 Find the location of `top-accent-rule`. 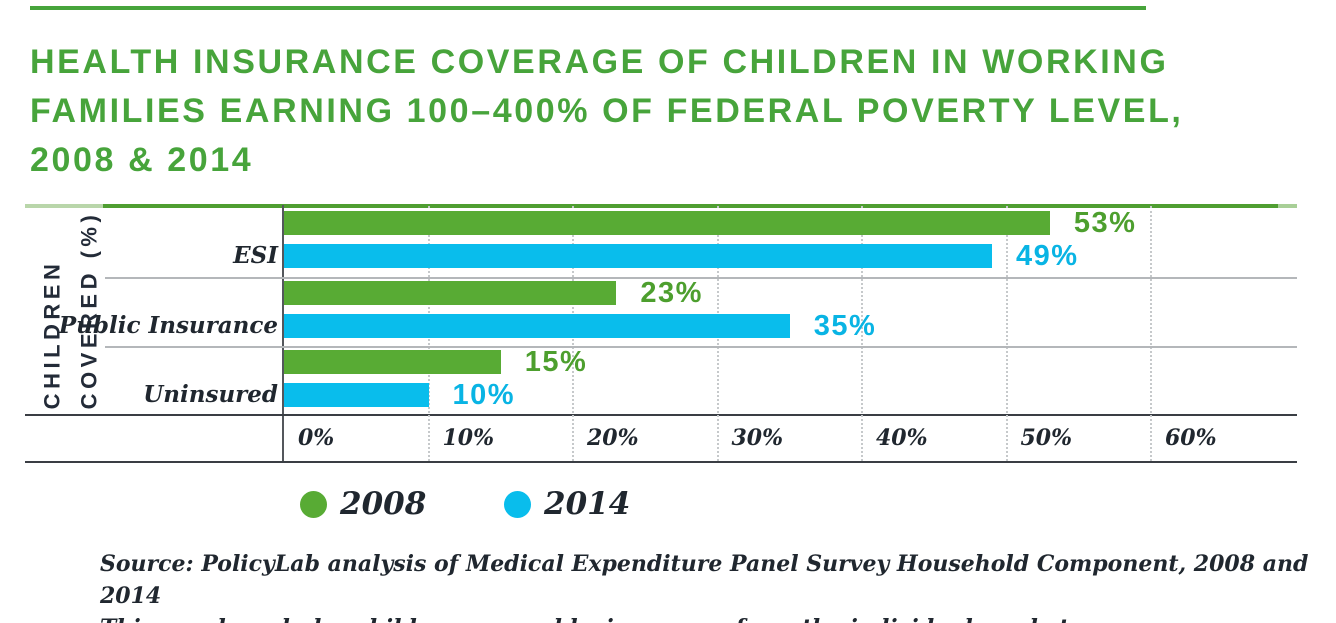

top-accent-rule is located at coordinates (588, 8).